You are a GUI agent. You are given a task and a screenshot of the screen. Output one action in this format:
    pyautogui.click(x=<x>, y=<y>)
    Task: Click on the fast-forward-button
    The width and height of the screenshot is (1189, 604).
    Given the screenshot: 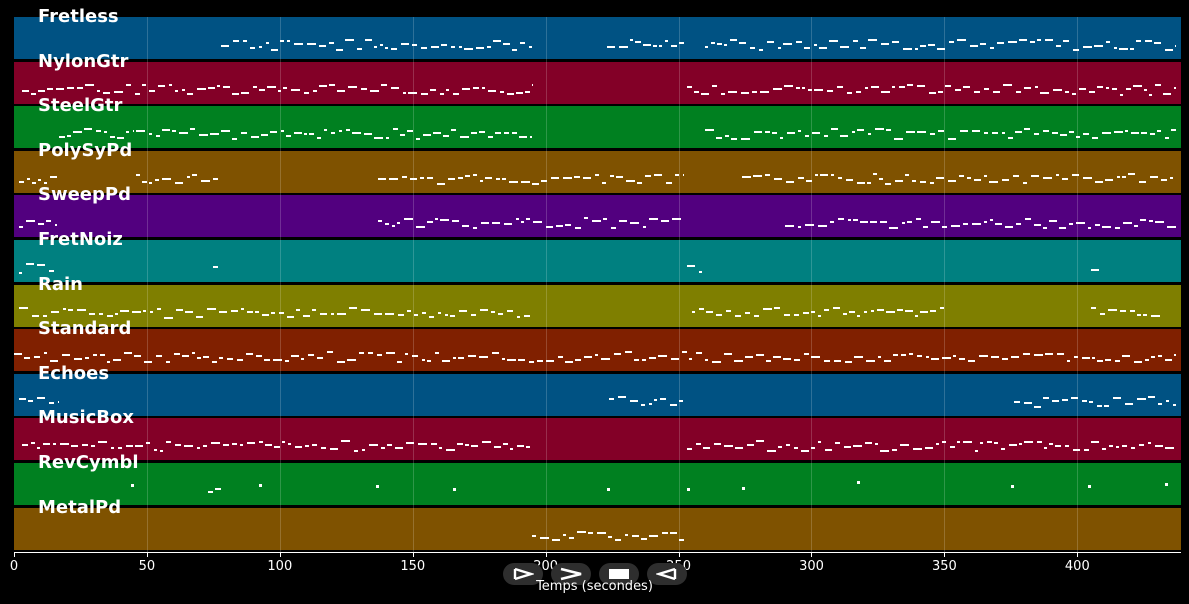 What is the action you would take?
    pyautogui.click(x=571, y=574)
    